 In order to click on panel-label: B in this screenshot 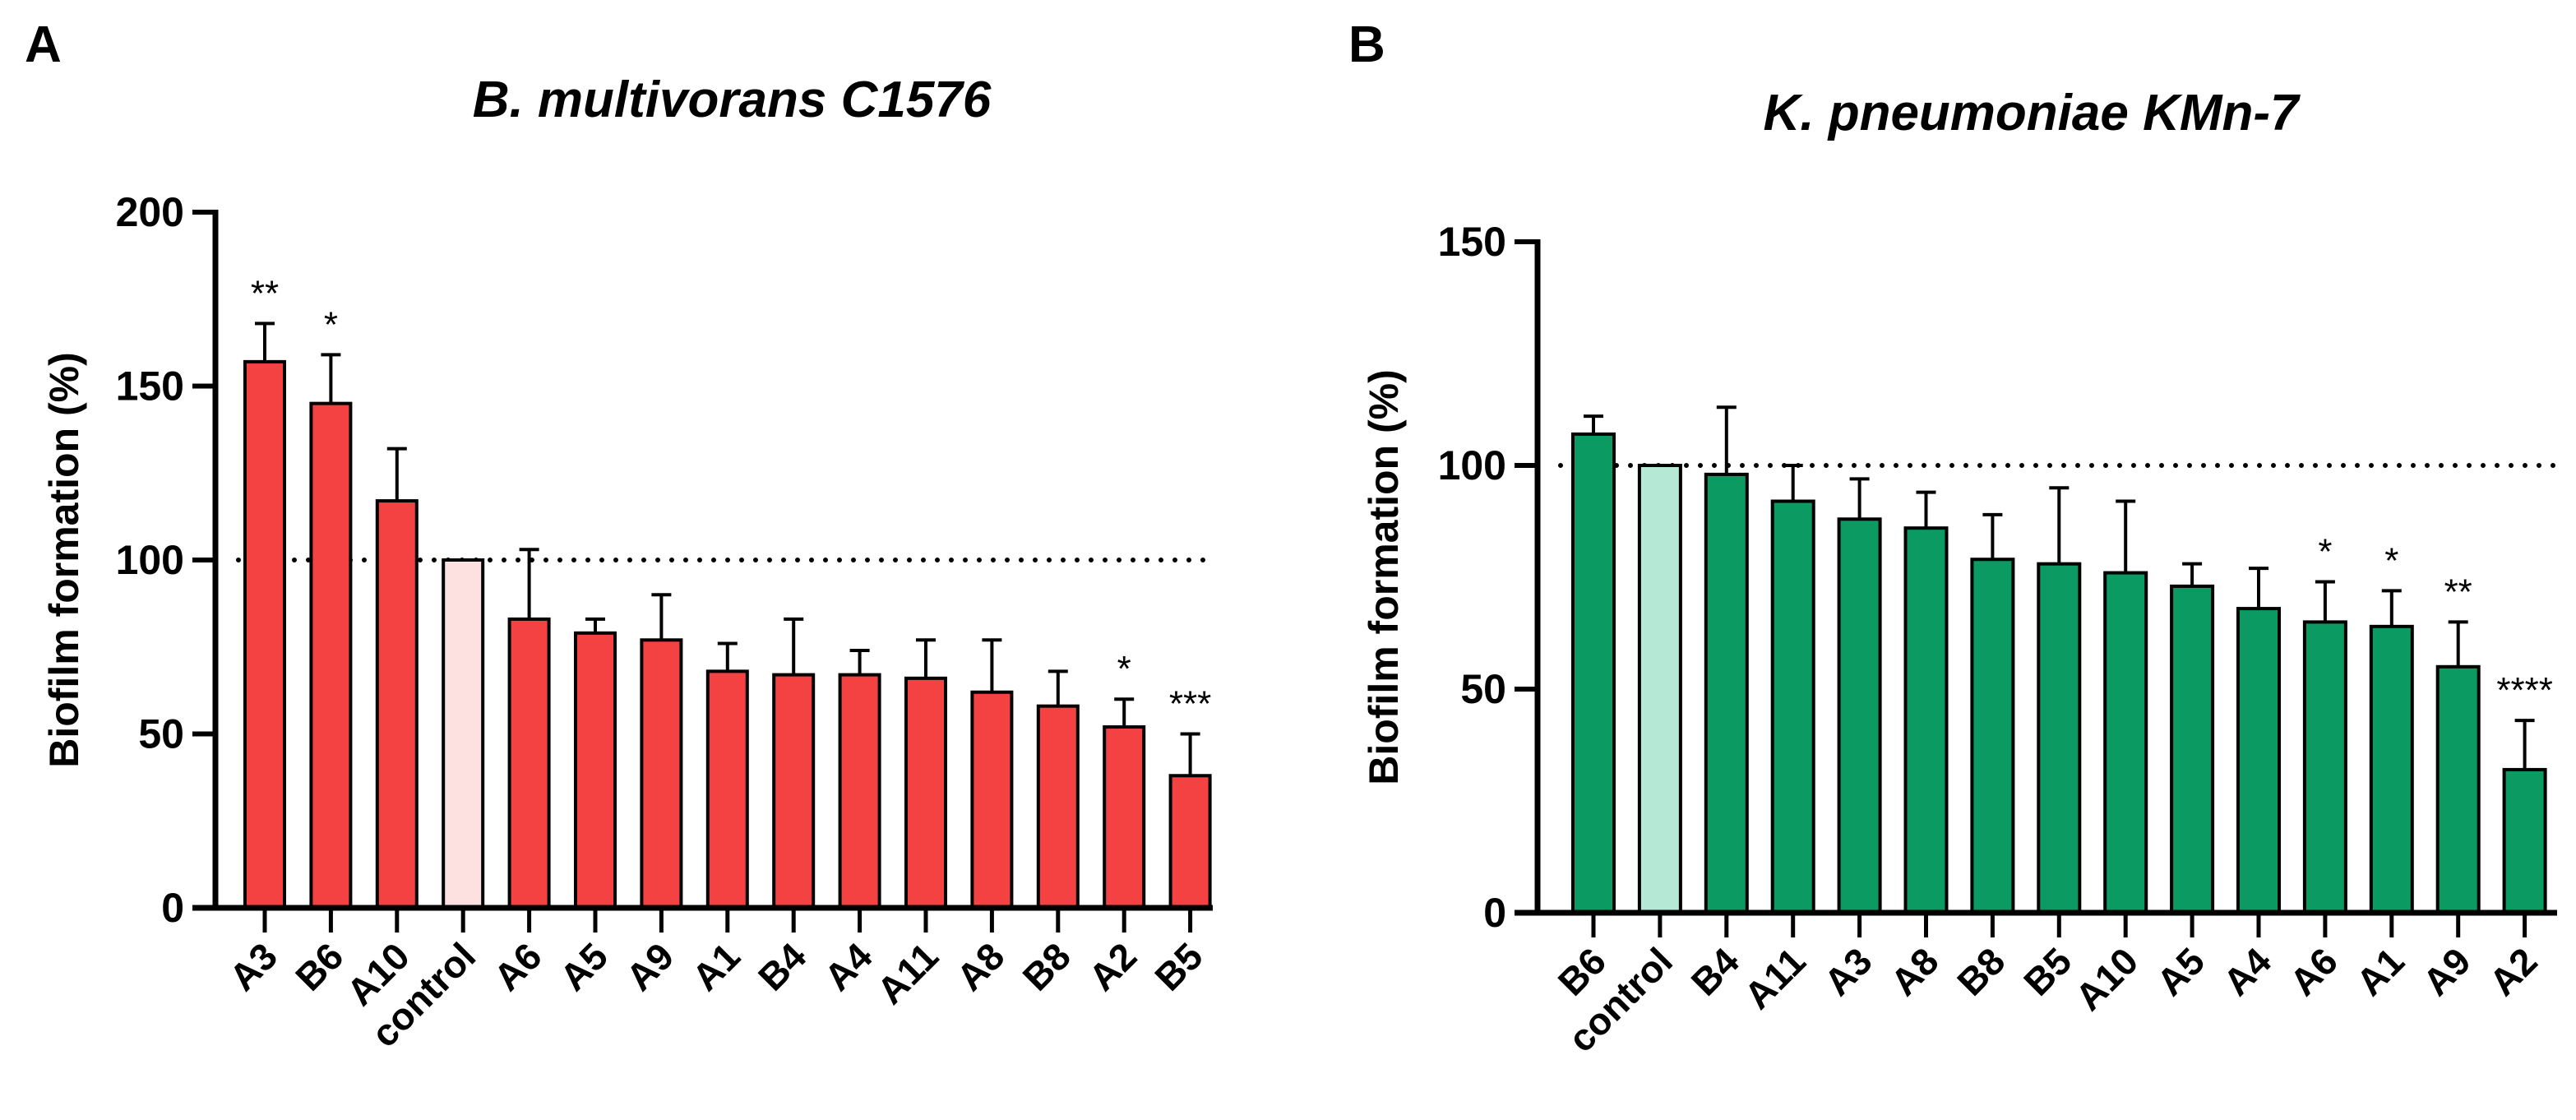, I will do `click(1366, 44)`.